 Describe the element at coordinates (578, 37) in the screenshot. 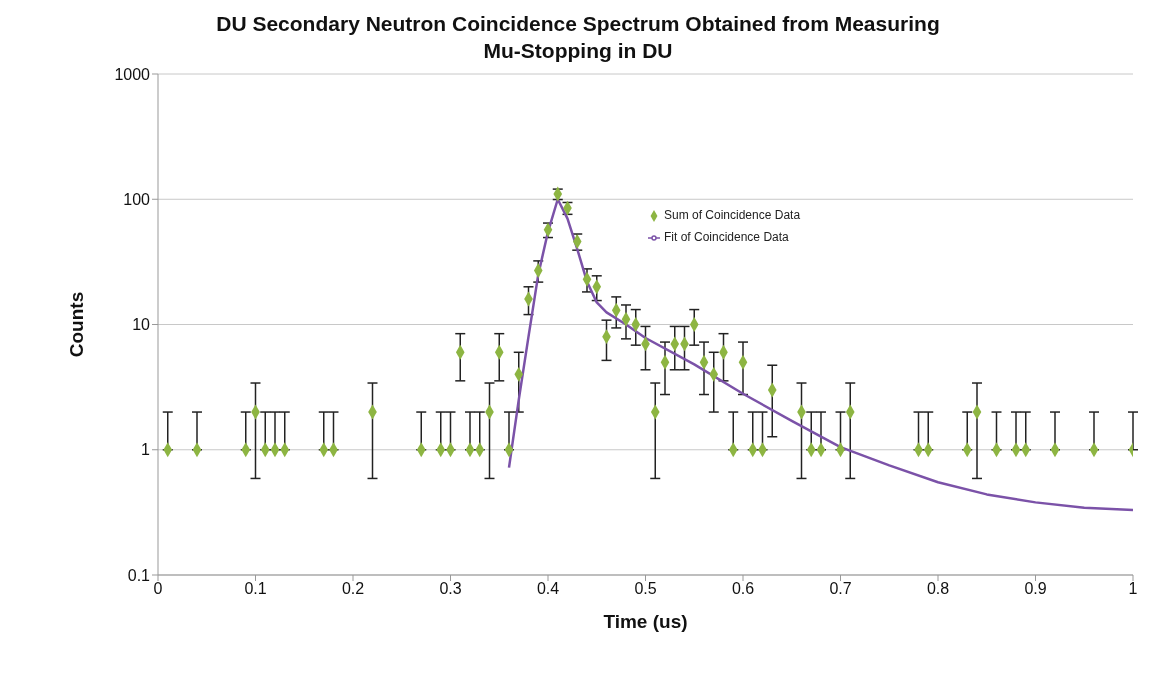

I see `chart-title: DU Secondary Neutron Coincidence Spectrum Obtained from Measuring Mu-Stopping in DU` at that location.